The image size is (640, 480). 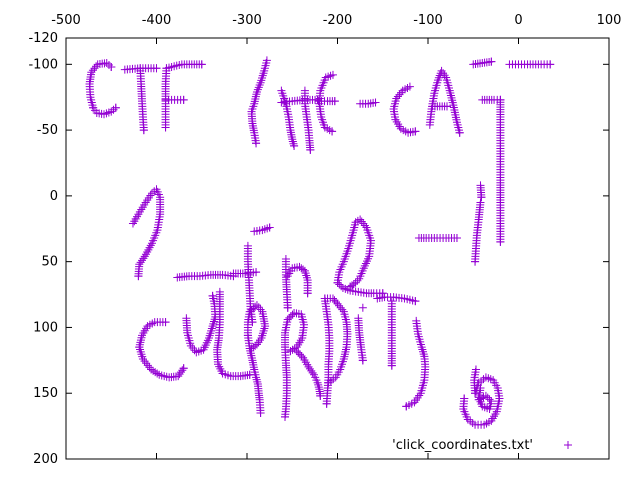 What do you see at coordinates (462, 445) in the screenshot?
I see `legend-label: 'click_coordinates.txt'` at bounding box center [462, 445].